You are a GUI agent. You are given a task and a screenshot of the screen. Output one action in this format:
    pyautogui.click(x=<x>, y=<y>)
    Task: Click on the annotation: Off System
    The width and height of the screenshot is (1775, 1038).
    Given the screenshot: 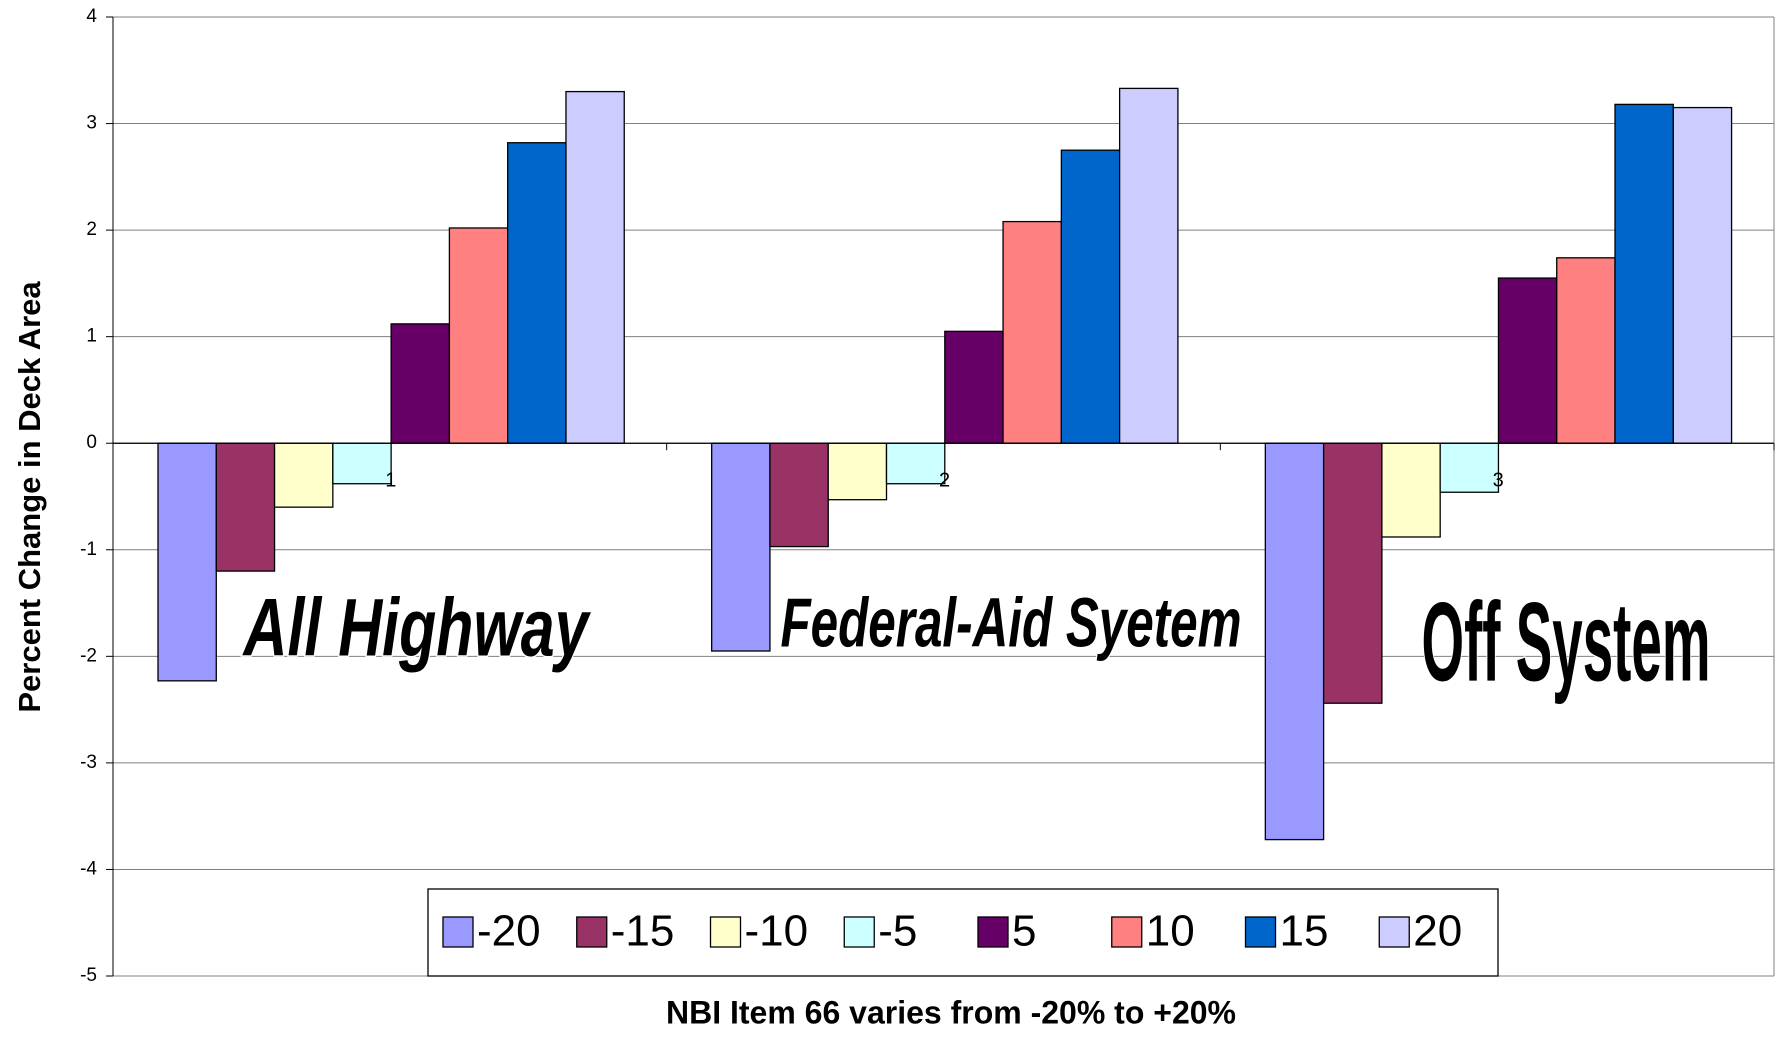 What is the action you would take?
    pyautogui.click(x=1566, y=642)
    